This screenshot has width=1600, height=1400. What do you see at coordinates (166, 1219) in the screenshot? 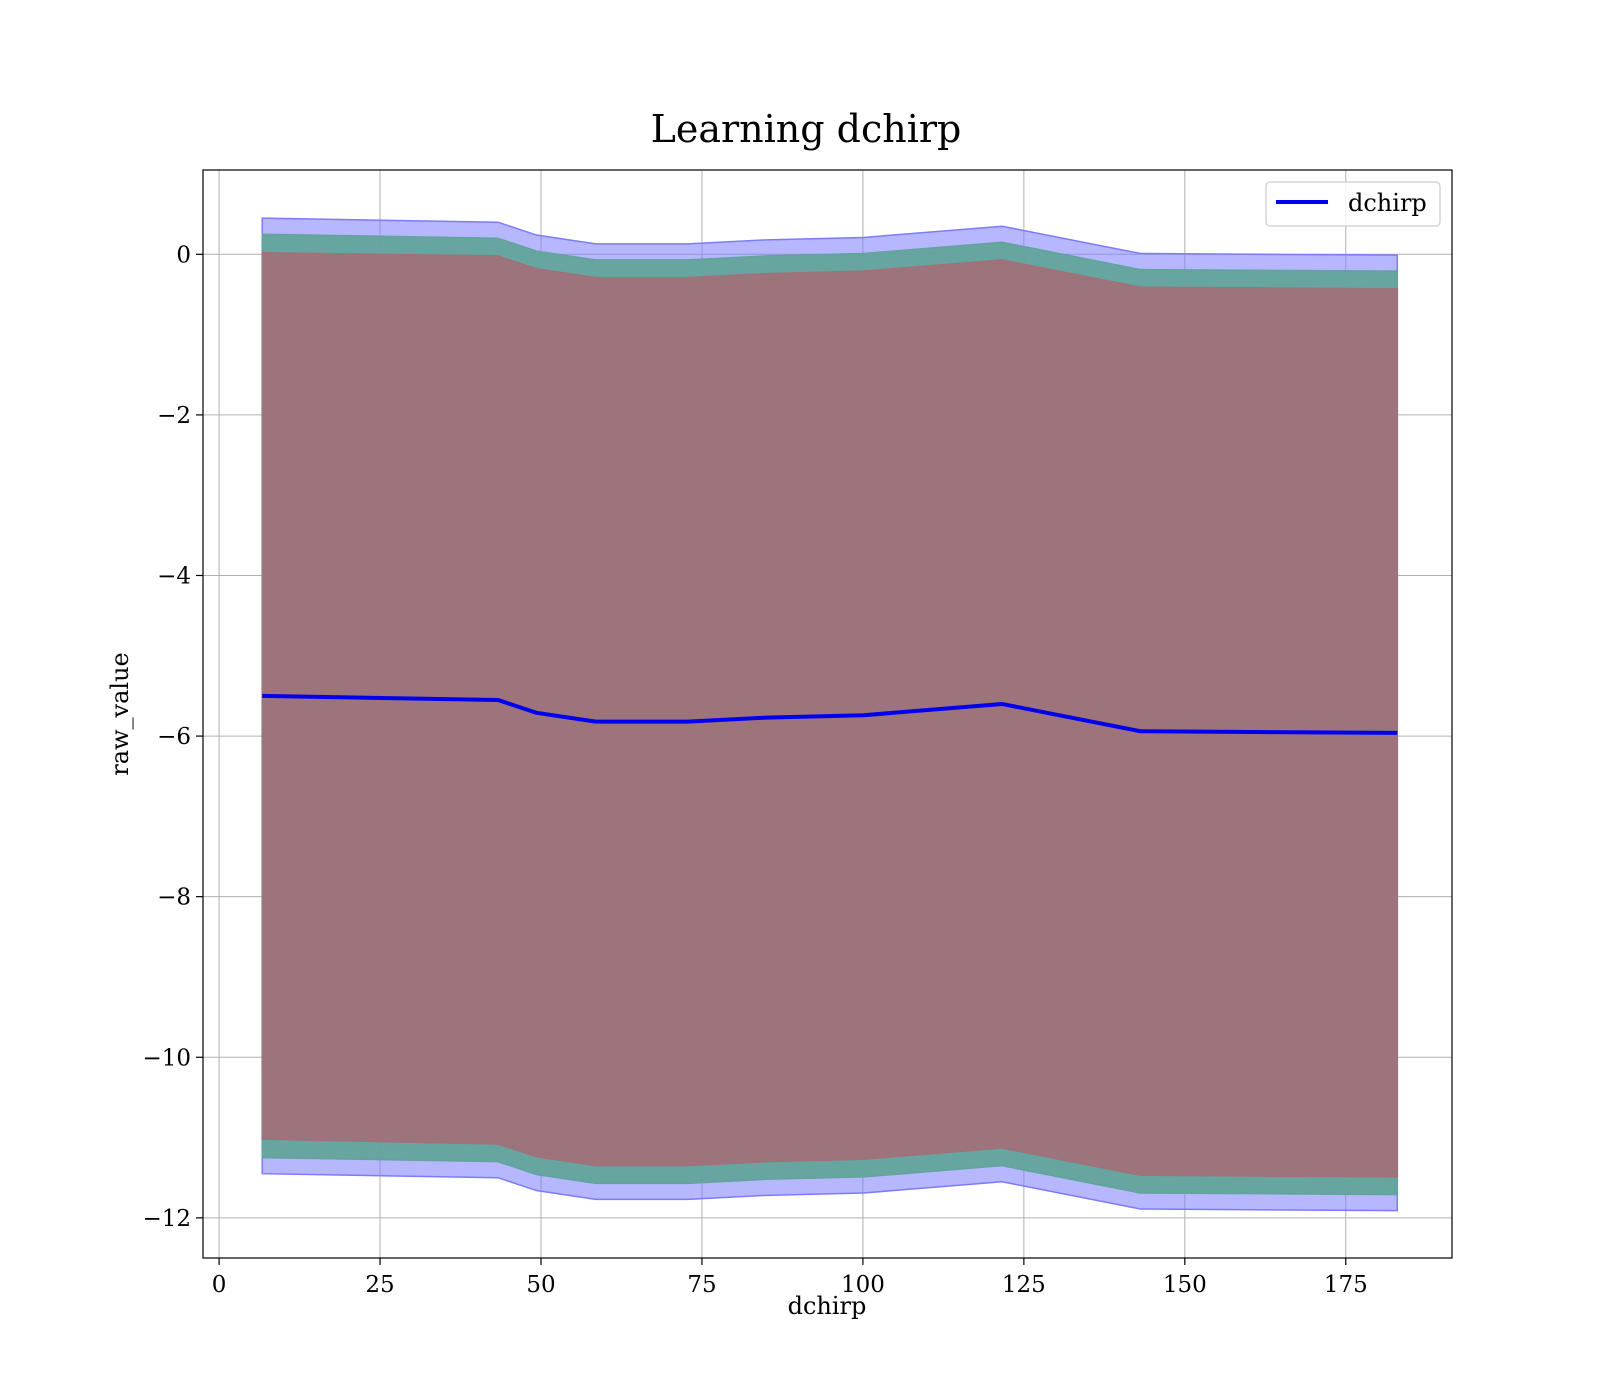
I see `y-tick-label: −12` at bounding box center [166, 1219].